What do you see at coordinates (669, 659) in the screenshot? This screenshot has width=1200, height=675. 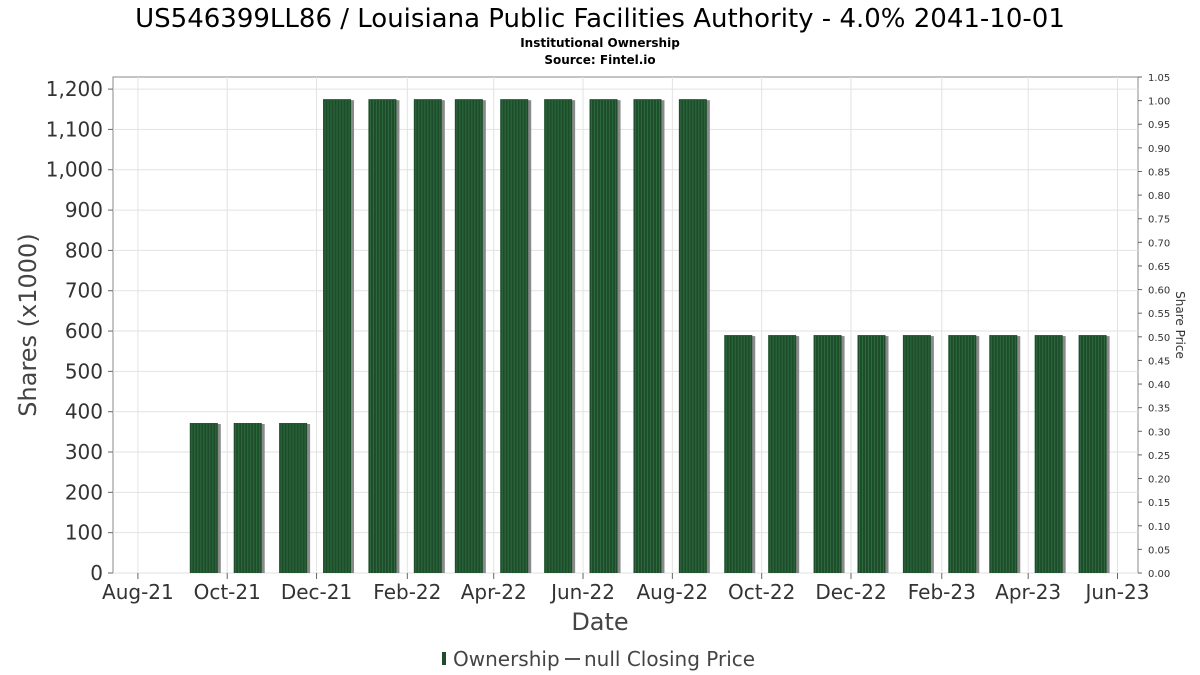 I see `legend-price-label: null Closing Price` at bounding box center [669, 659].